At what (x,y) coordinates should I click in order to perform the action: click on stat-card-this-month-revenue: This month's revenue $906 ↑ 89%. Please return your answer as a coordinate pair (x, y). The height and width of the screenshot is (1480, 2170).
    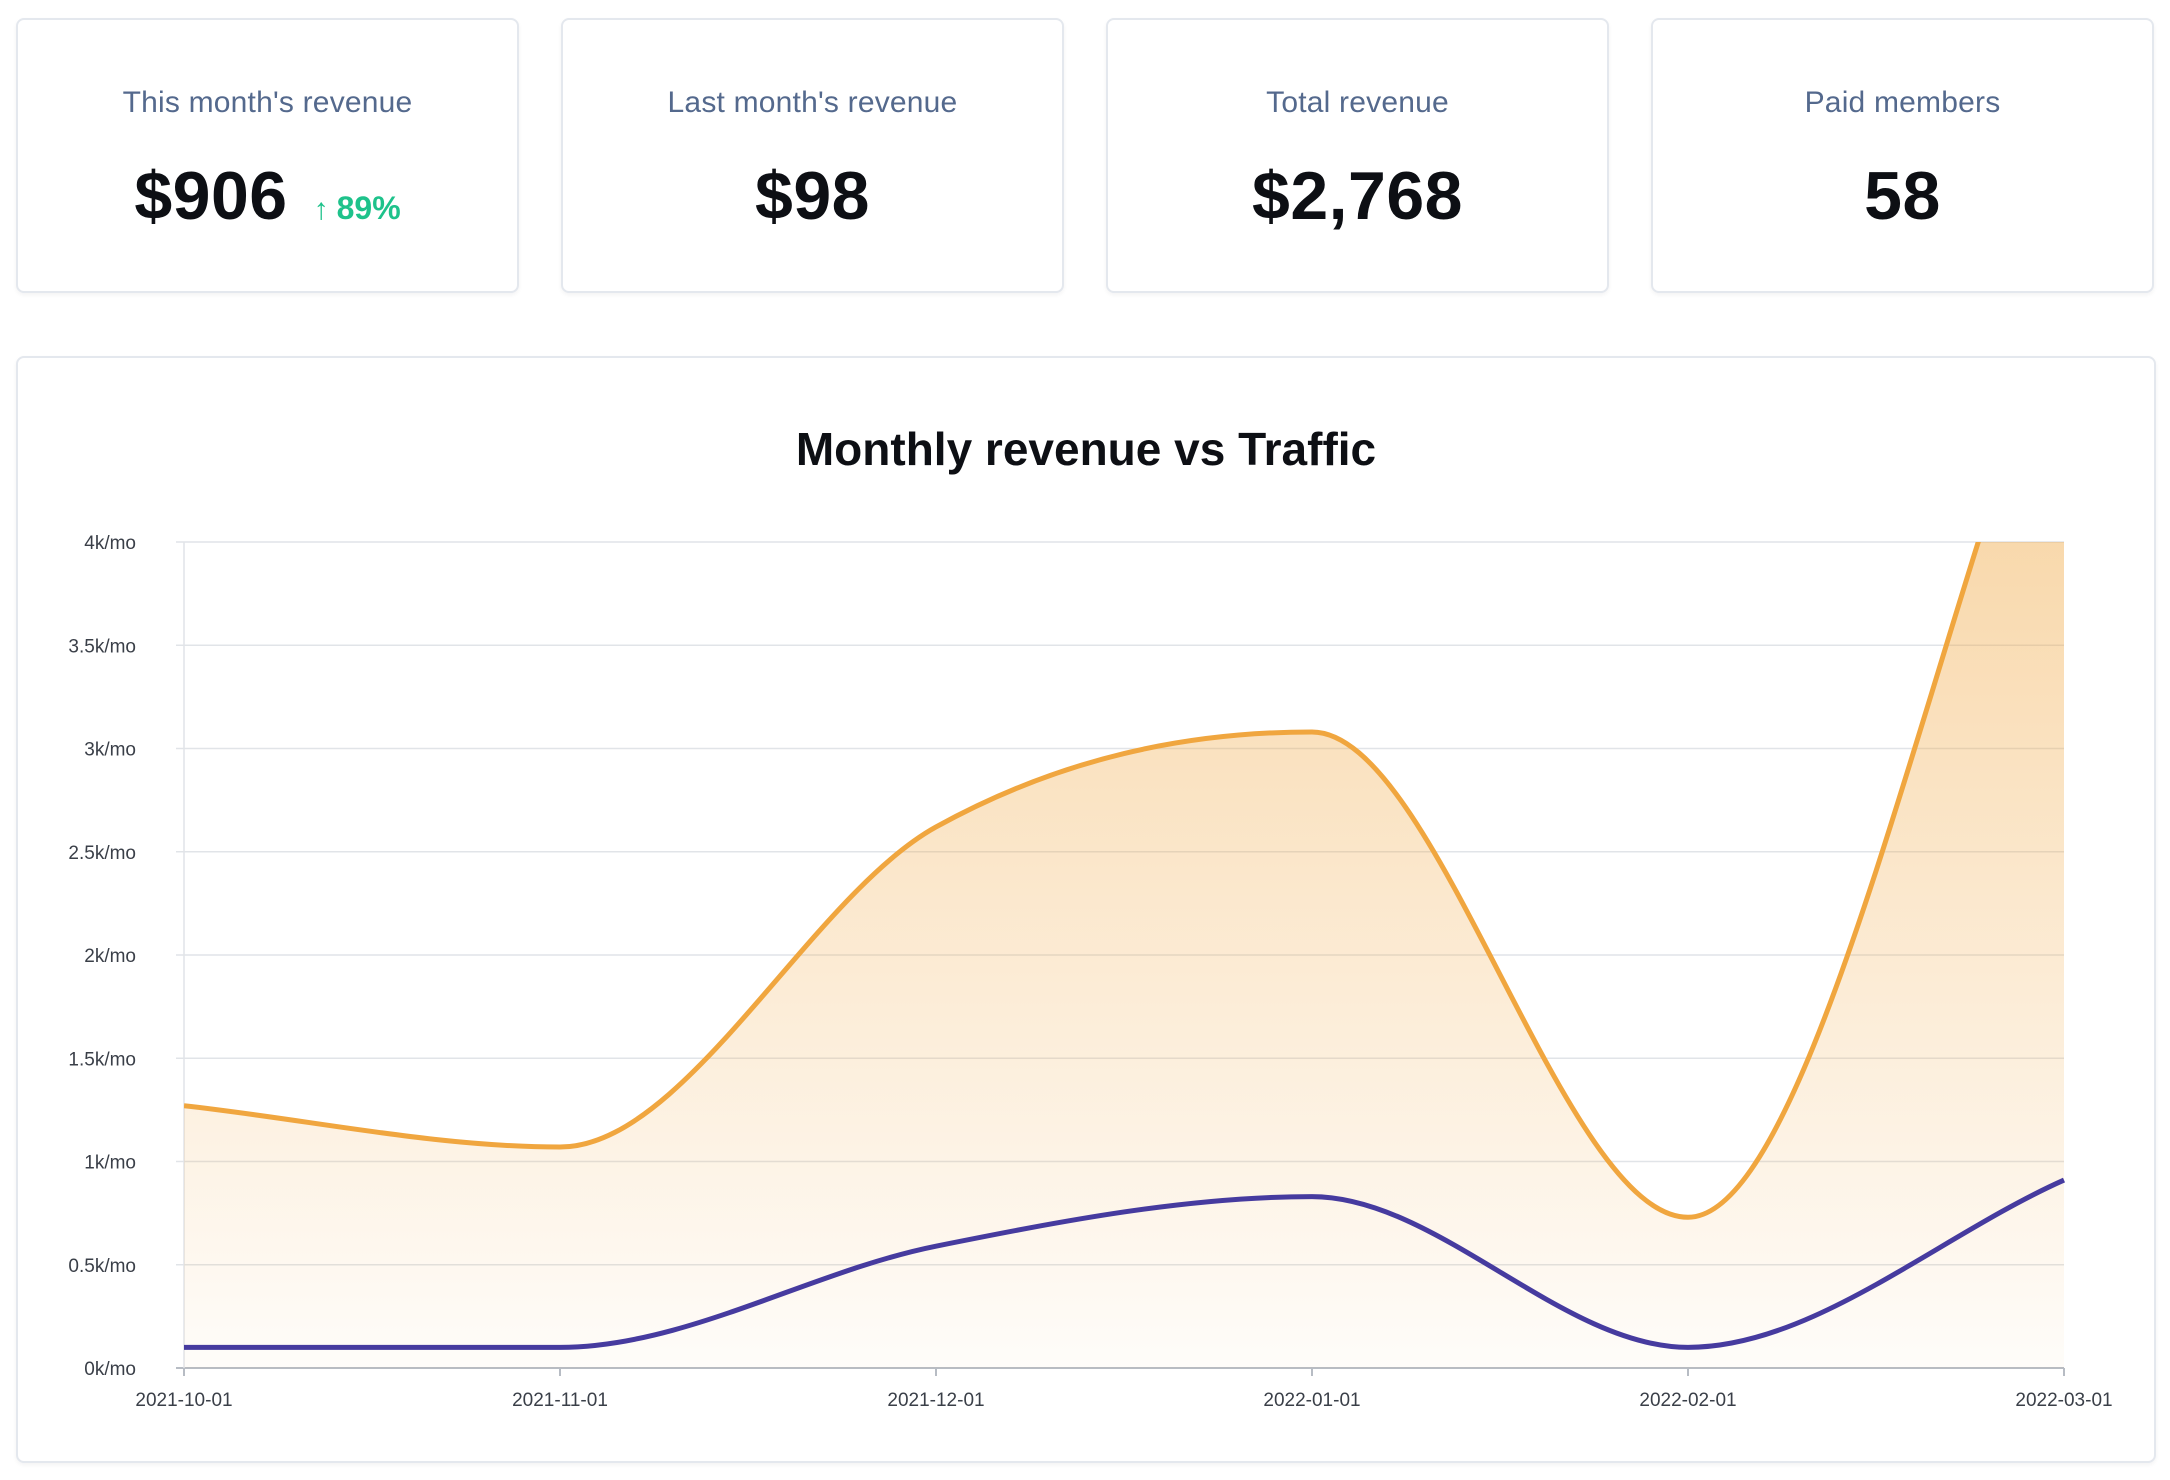
    Looking at the image, I should click on (267, 155).